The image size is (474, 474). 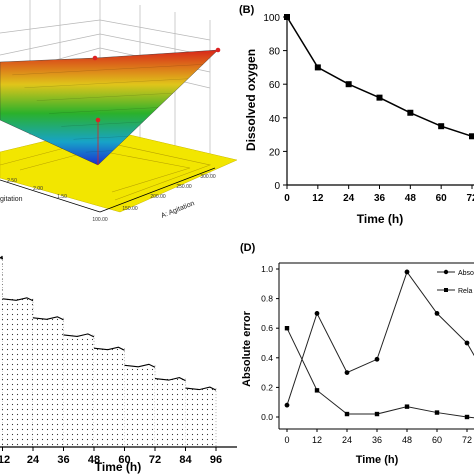 I want to click on y-axis-title: Dissolved oxygen, so click(x=251, y=100).